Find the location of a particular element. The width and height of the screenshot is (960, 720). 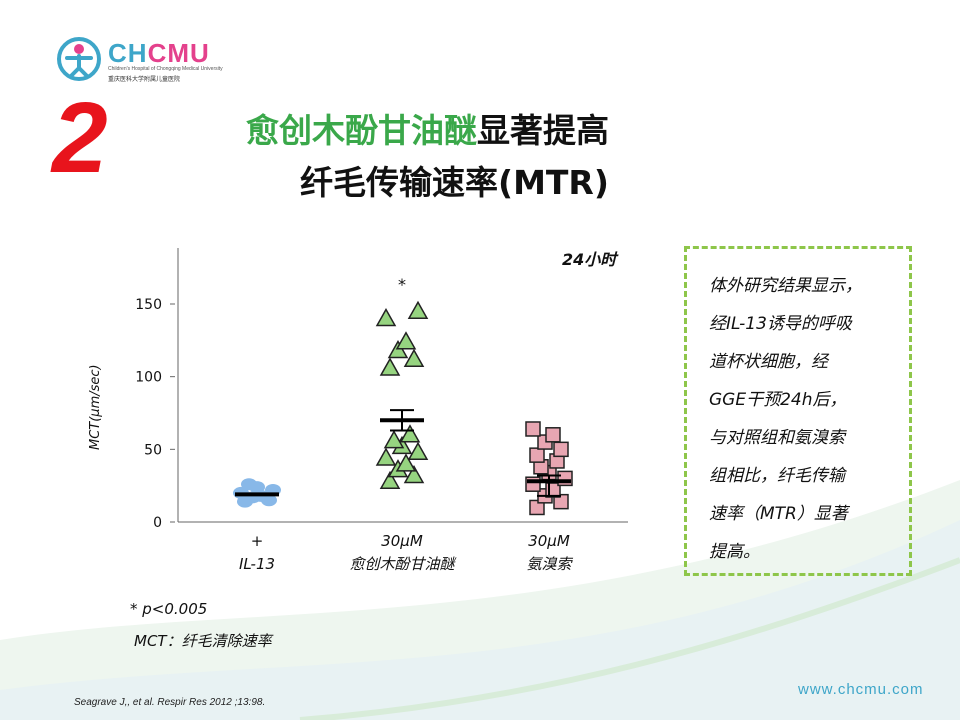

summary-line: 速率（MTR）显著 is located at coordinates (778, 514).